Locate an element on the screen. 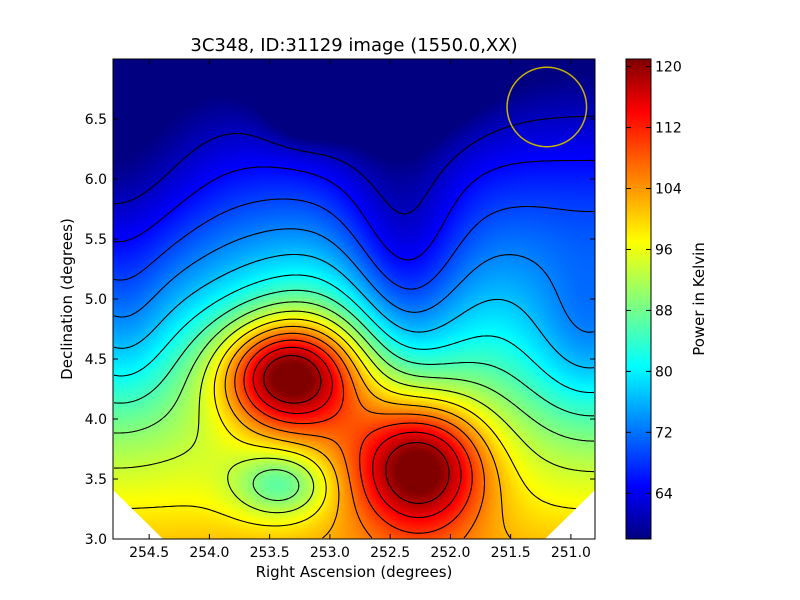  chart-title: 3C348, ID:31129 image (1550.0,XX) is located at coordinates (353, 45).